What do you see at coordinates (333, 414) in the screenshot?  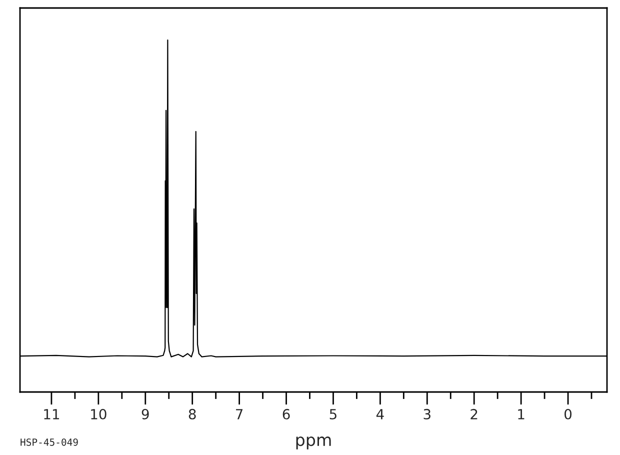 I see `x-tick-label: 5` at bounding box center [333, 414].